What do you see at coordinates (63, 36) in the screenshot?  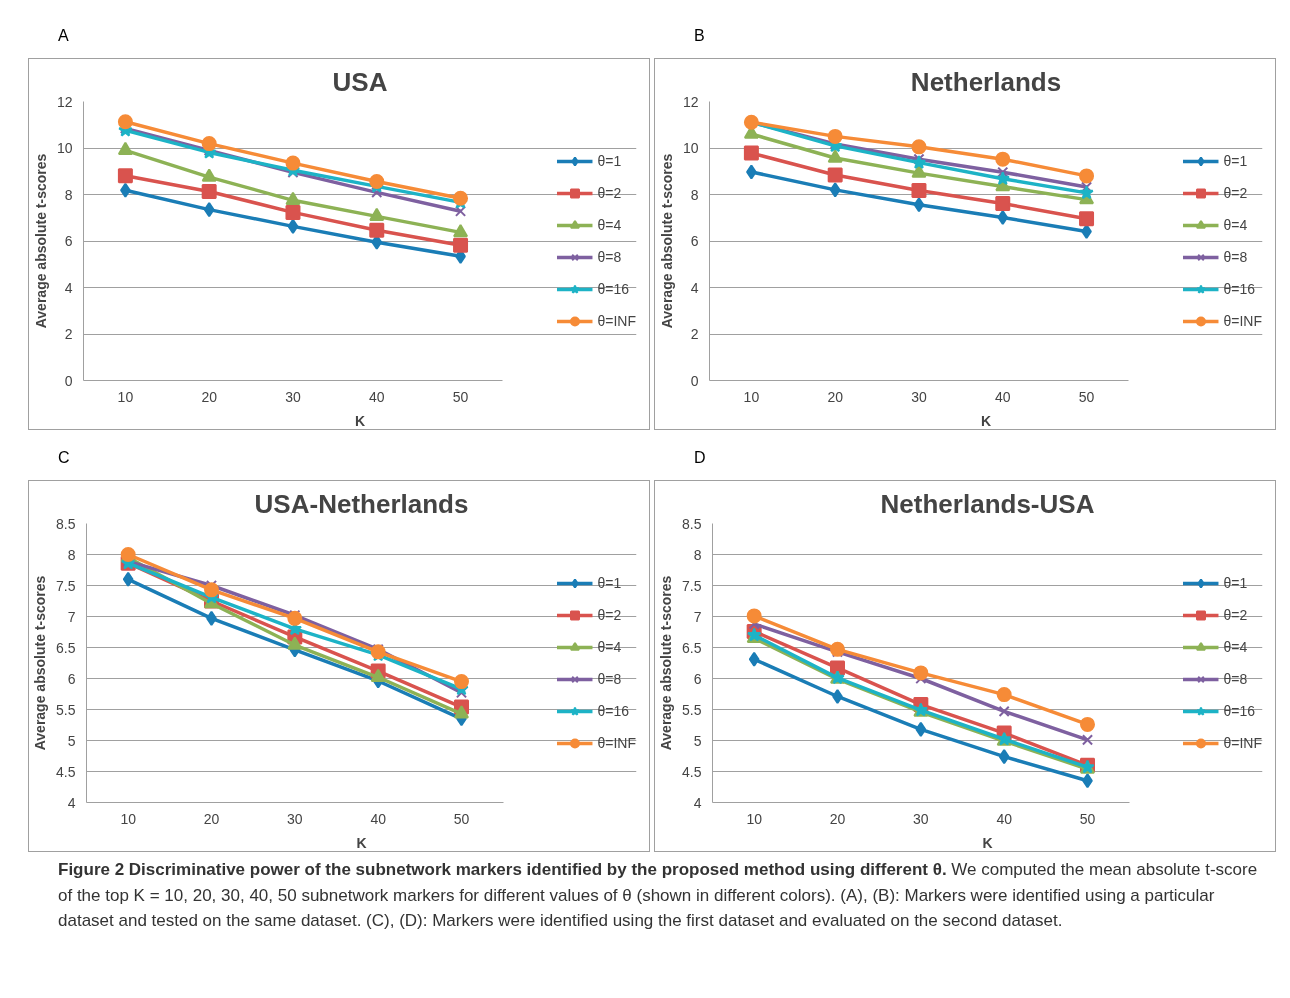 I see `text: A` at bounding box center [63, 36].